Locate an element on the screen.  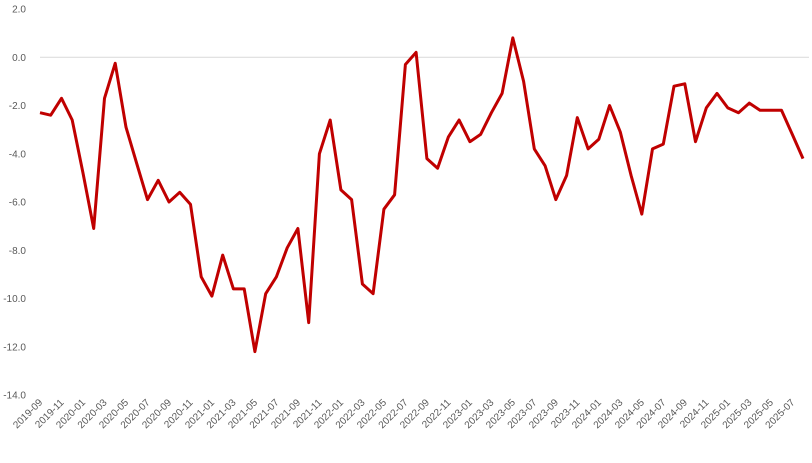
y-tick-label: 0.0 is located at coordinates (19, 58).